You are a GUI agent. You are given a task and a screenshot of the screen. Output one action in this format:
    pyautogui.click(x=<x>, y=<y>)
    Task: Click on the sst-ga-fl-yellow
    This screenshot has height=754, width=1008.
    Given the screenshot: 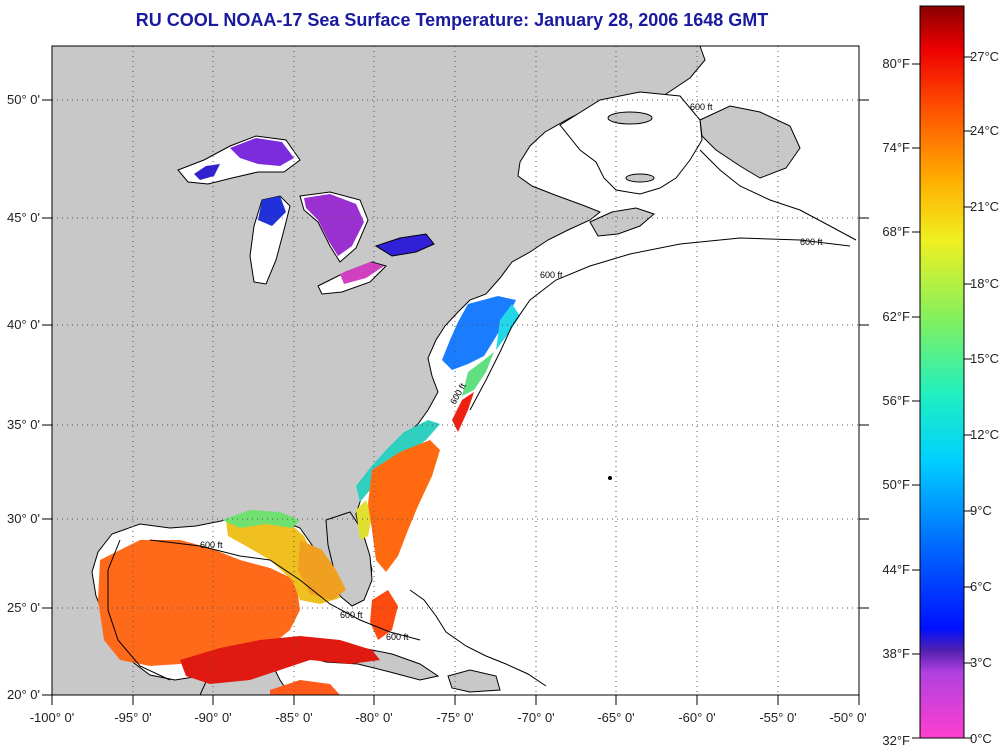 What is the action you would take?
    pyautogui.click(x=364, y=520)
    